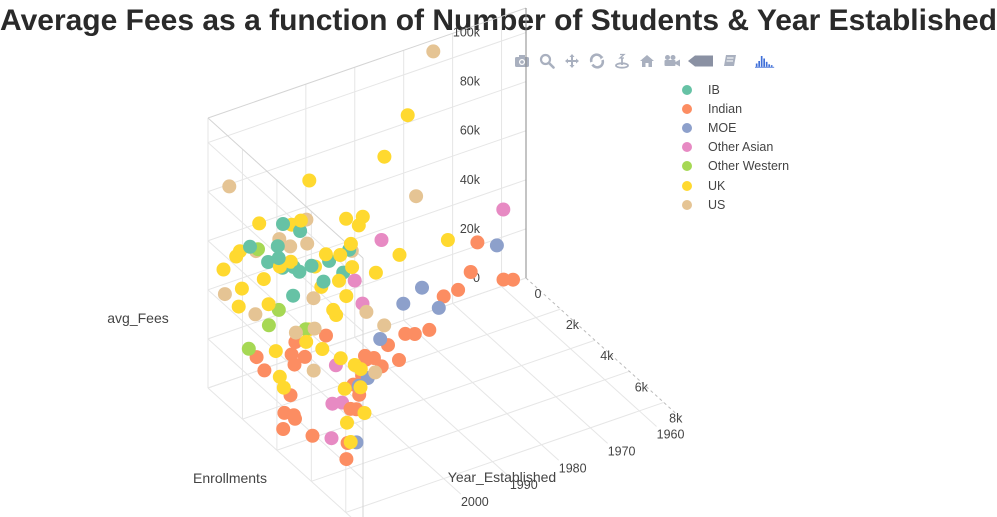 The image size is (997, 517). Describe the element at coordinates (672, 61) in the screenshot. I see `last-view-icon` at that location.